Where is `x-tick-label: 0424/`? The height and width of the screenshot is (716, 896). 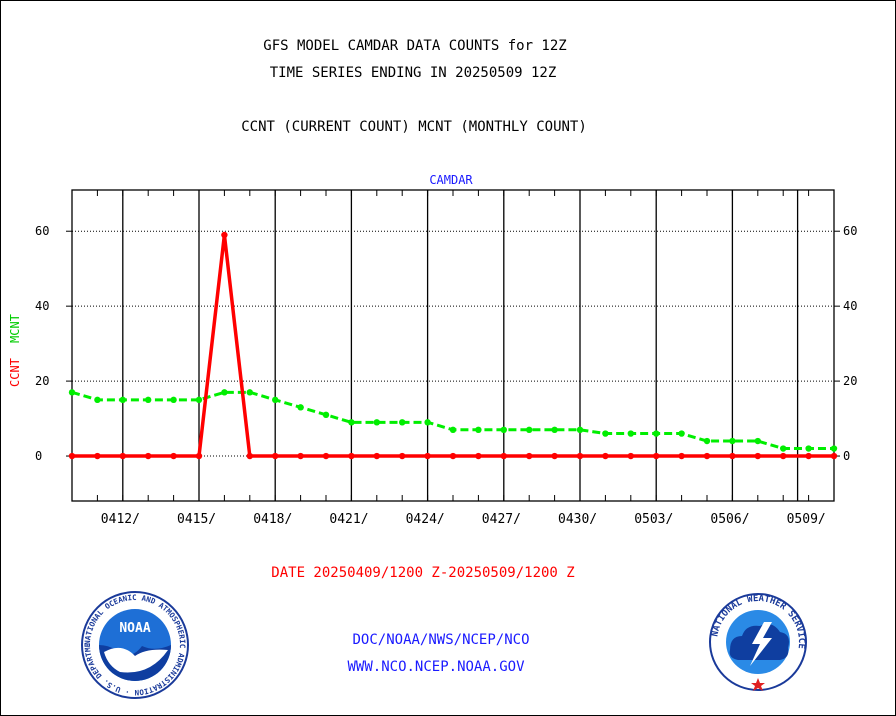
x-tick-label: 0424/ is located at coordinates (425, 519).